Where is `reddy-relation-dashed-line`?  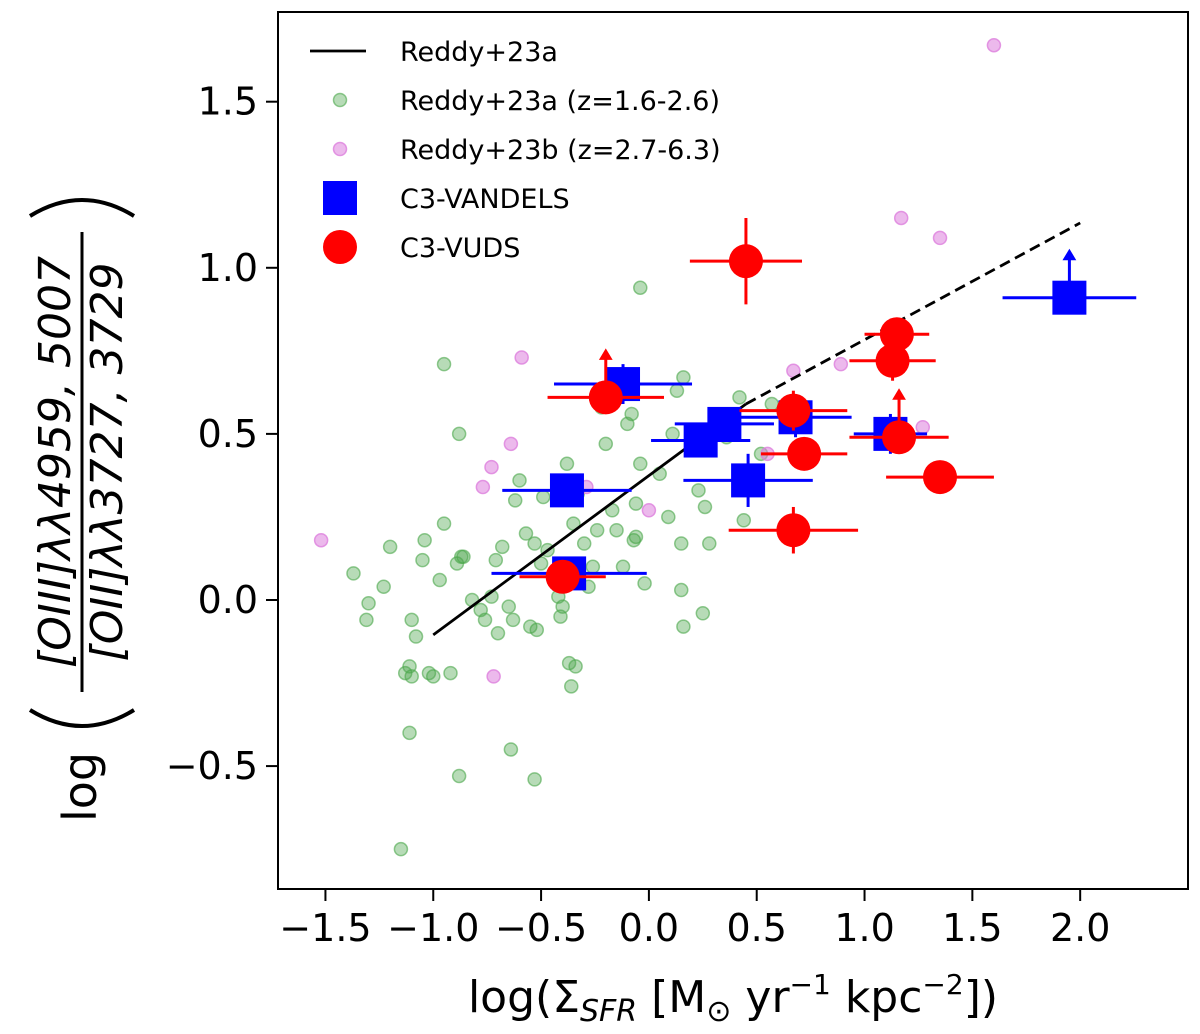
reddy-relation-dashed-line is located at coordinates (913, 313).